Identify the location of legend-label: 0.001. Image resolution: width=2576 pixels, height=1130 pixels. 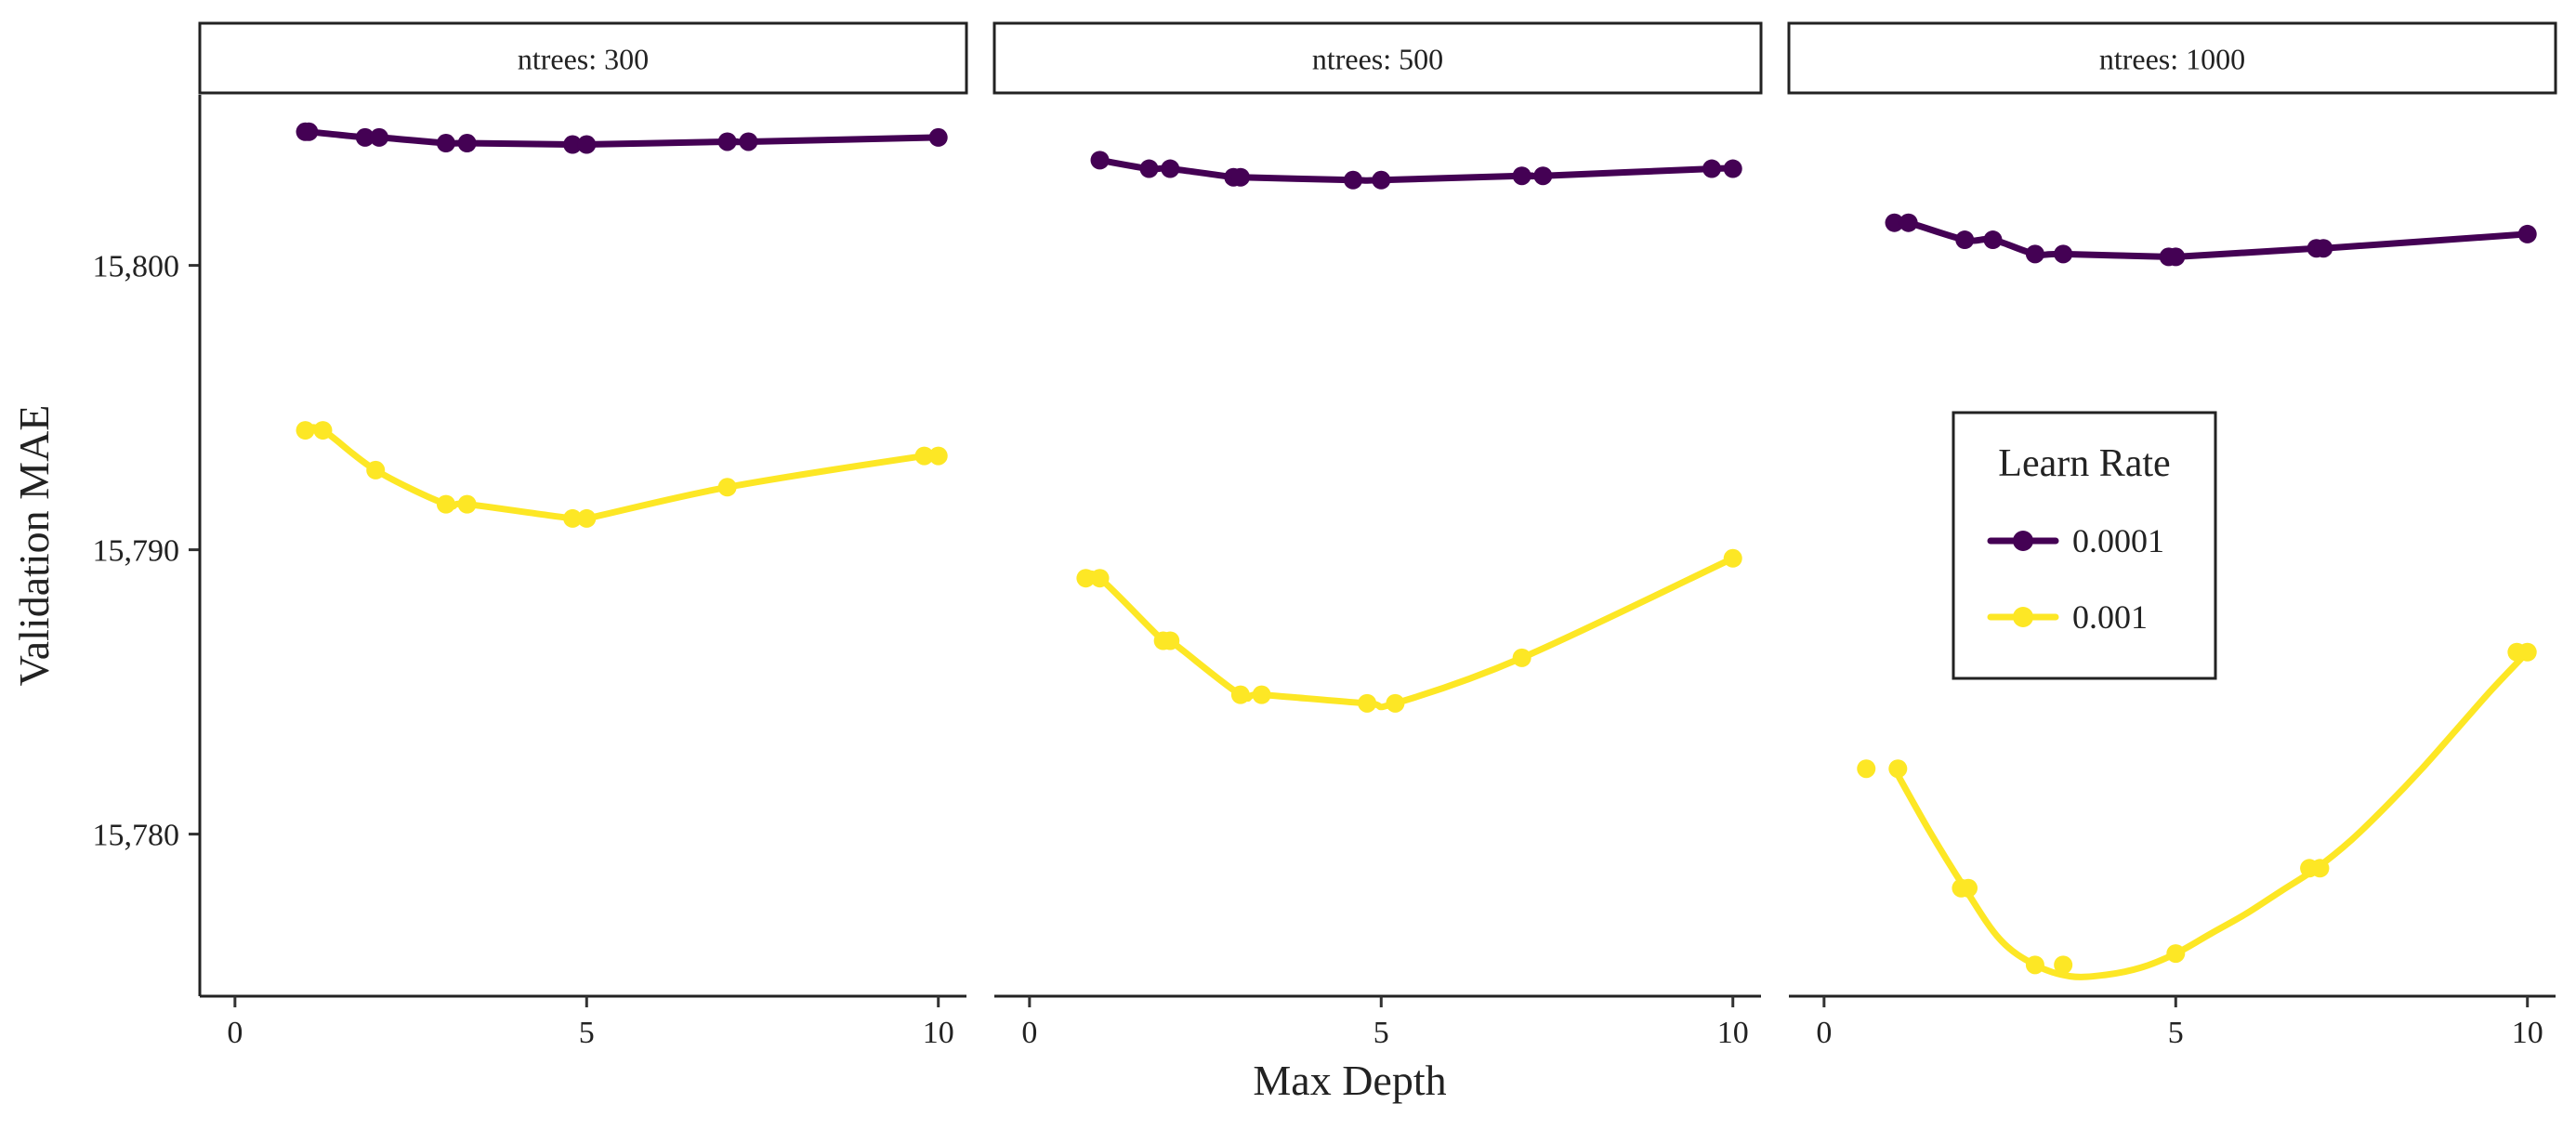
(2110, 617).